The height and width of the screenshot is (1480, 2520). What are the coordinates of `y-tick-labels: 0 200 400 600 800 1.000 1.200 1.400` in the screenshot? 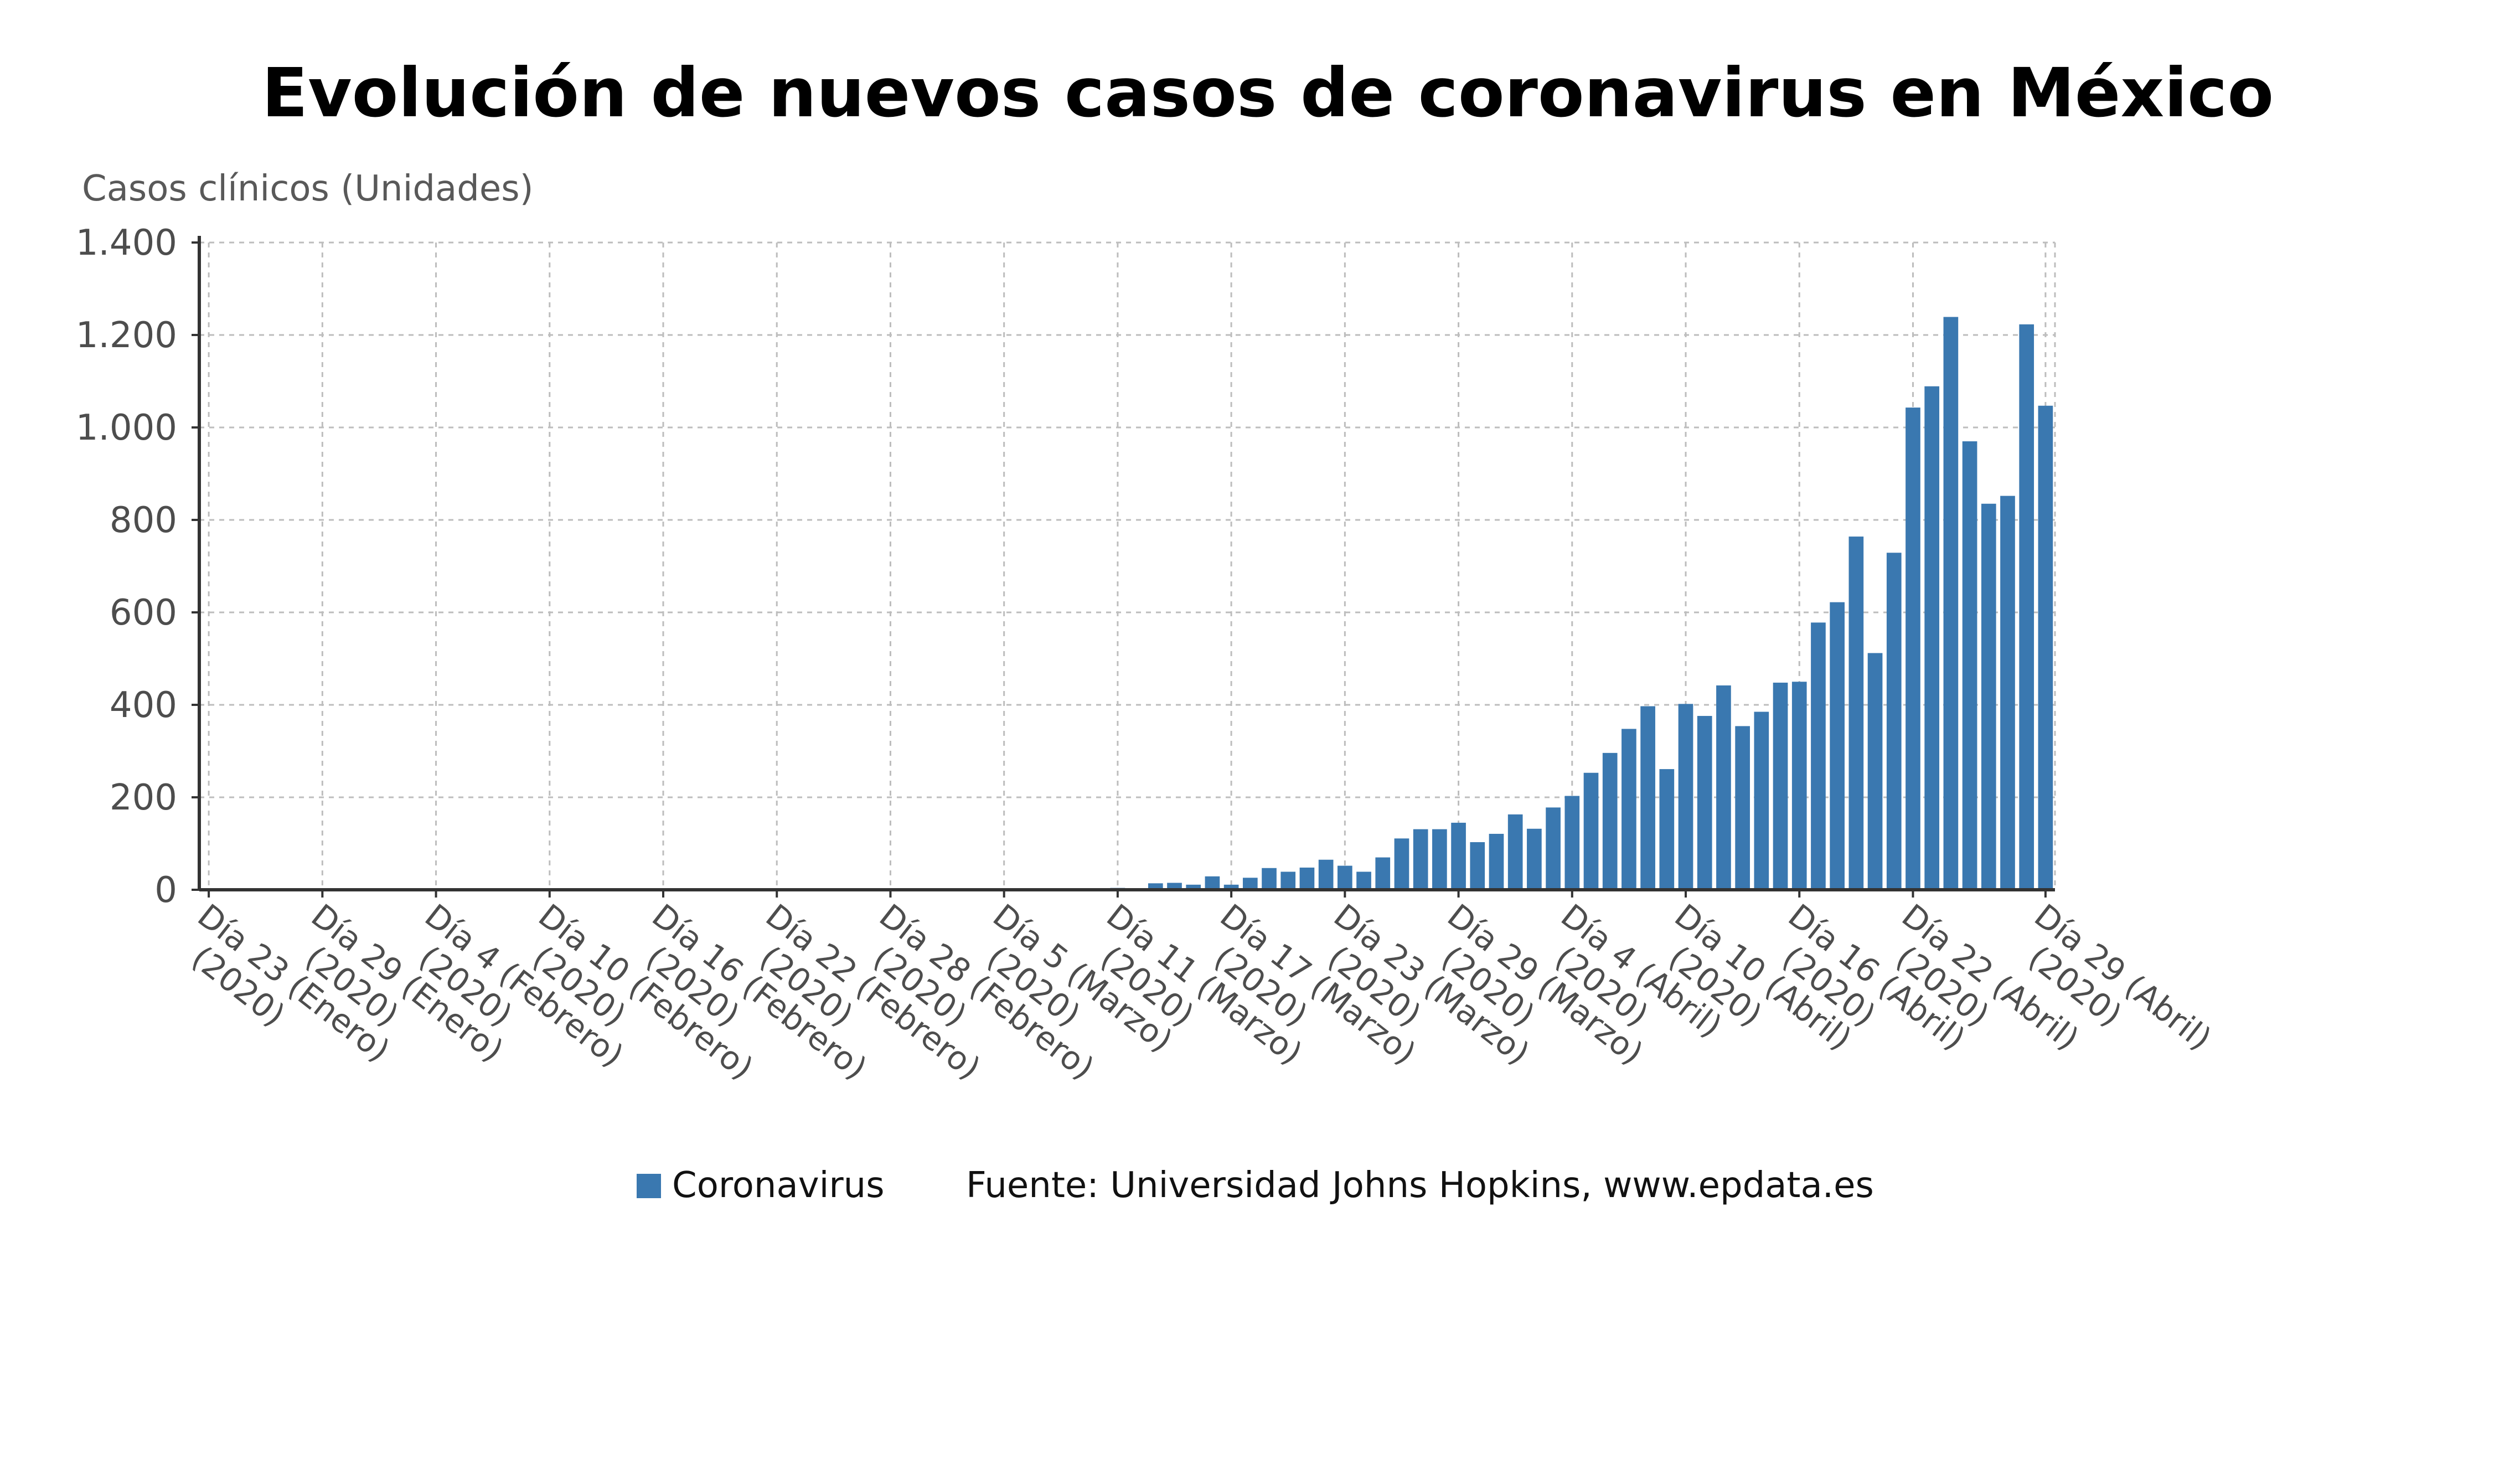 It's located at (126, 567).